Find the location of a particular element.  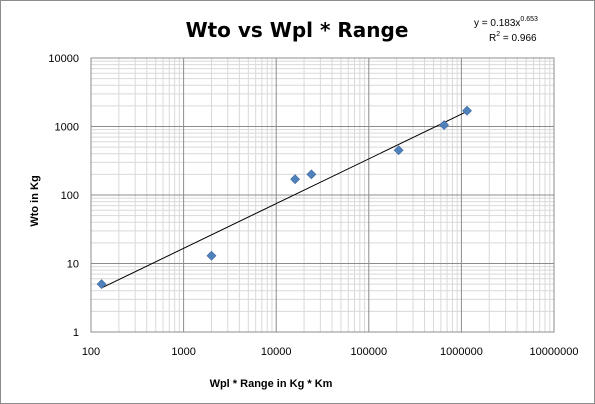

r-squared-superscript: 2 is located at coordinates (498, 34).